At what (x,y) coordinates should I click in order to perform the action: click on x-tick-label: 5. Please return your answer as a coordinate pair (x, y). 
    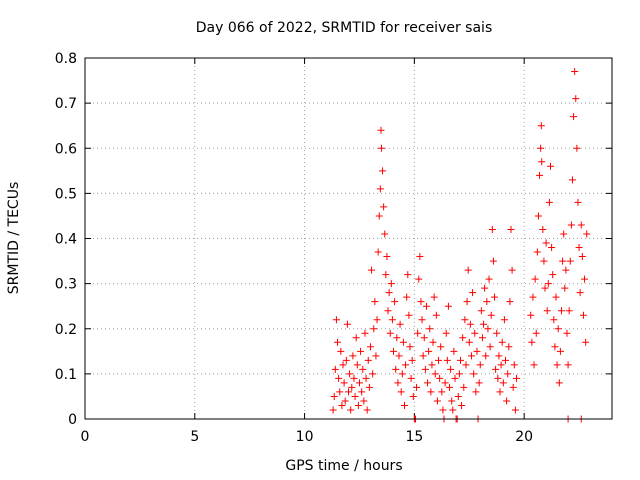
    Looking at the image, I should click on (194, 437).